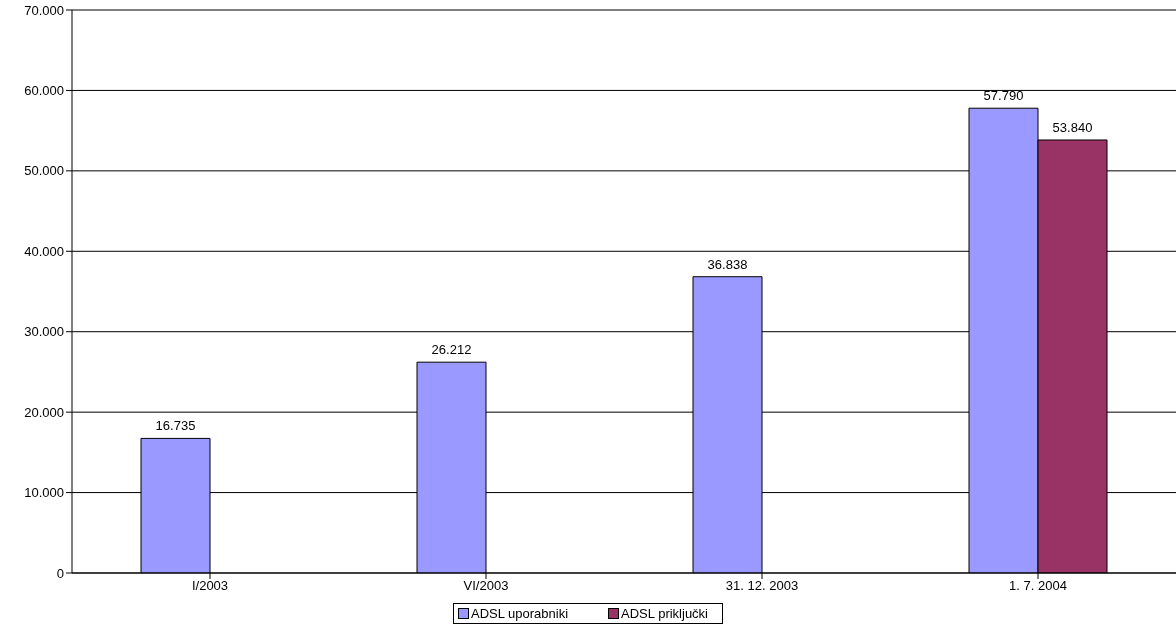  What do you see at coordinates (1072, 127) in the screenshot?
I see `data-label: 53.840` at bounding box center [1072, 127].